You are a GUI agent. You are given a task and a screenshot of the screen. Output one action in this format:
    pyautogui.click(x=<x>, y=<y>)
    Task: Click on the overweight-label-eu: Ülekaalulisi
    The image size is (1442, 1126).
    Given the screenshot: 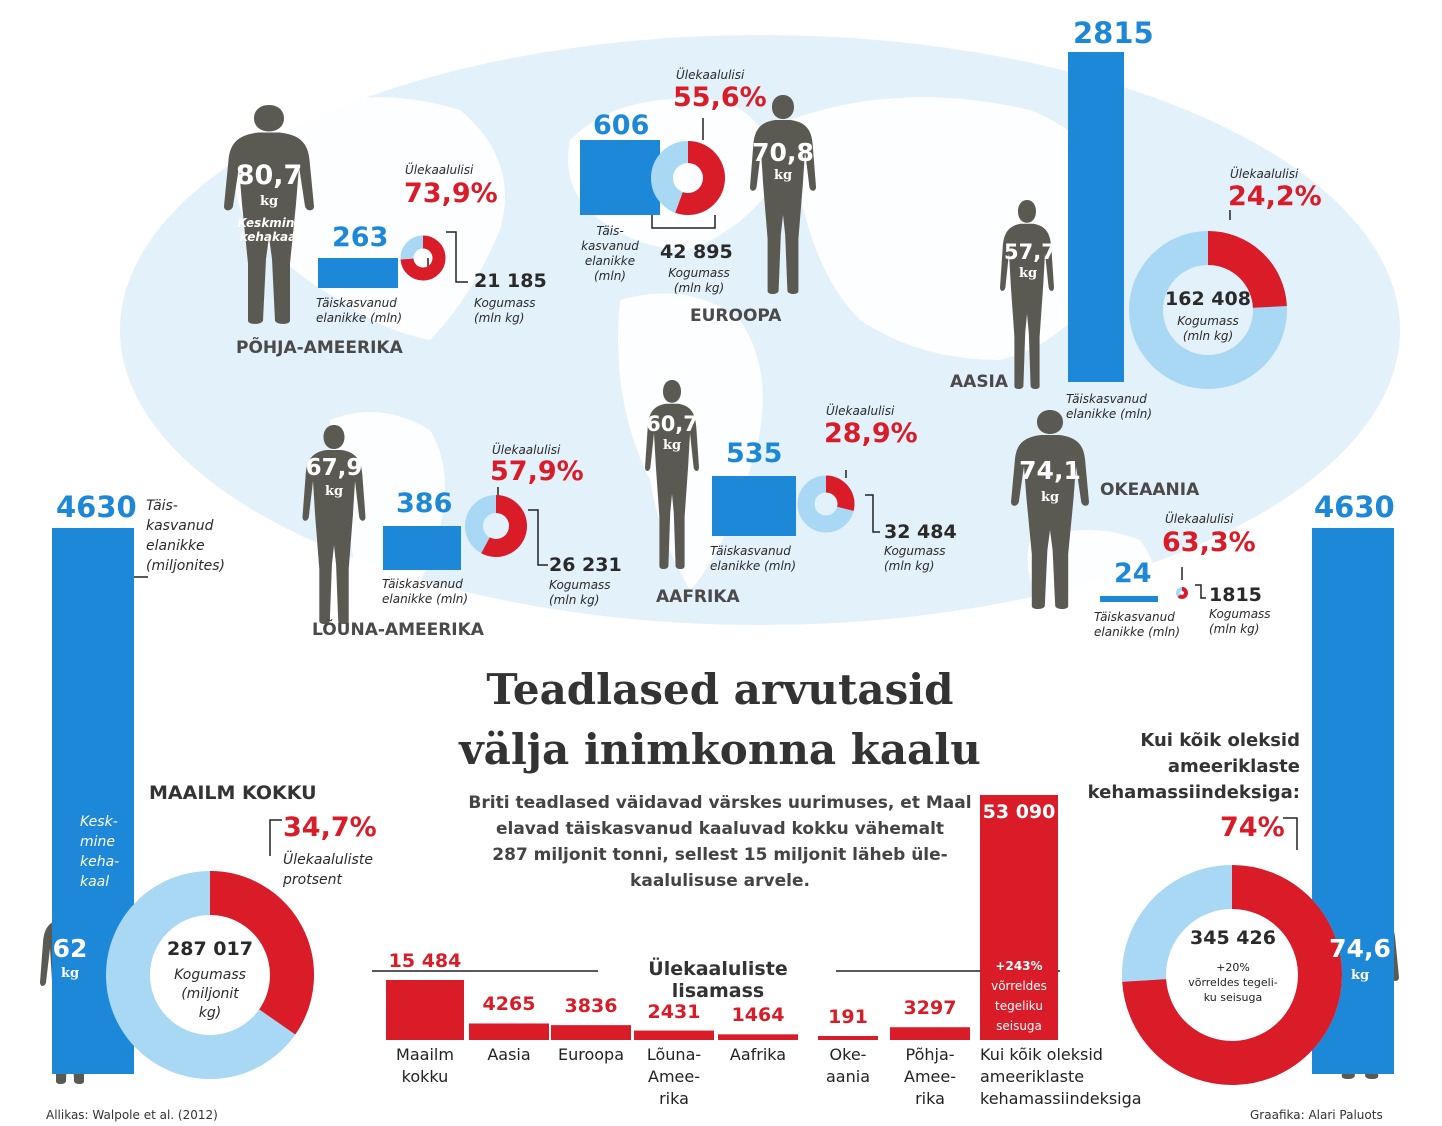 What is the action you would take?
    pyautogui.click(x=710, y=75)
    